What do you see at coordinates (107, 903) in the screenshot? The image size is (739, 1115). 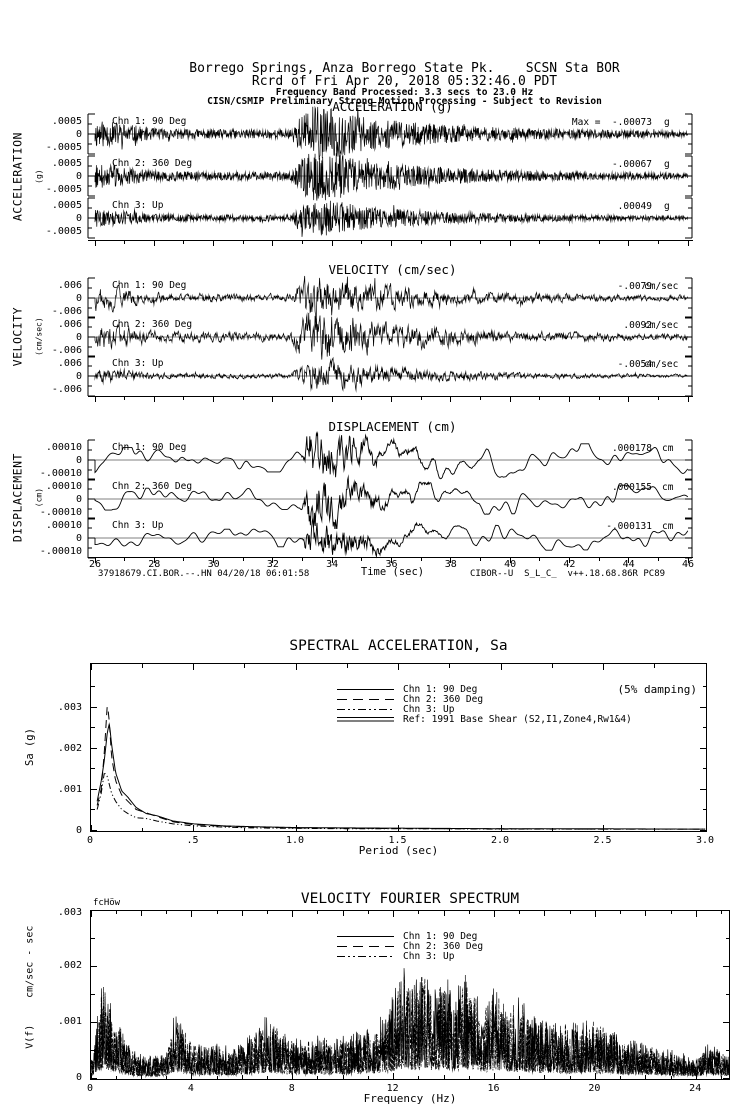 I see `fourier-corner-label: fcHöw` at bounding box center [107, 903].